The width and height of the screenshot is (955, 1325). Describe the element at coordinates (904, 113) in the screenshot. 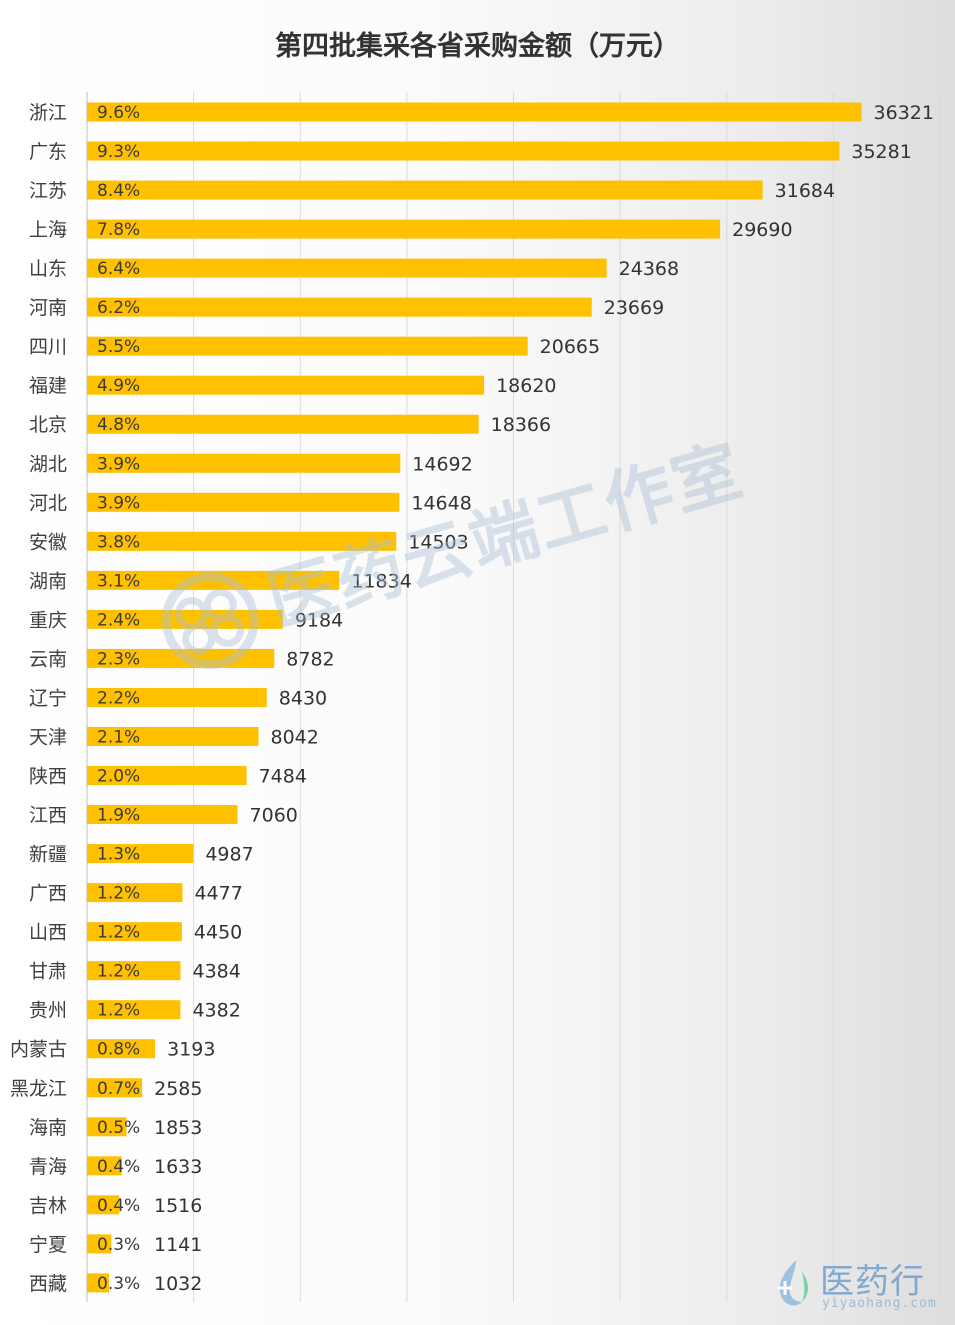

I see `value-label: 36321` at that location.